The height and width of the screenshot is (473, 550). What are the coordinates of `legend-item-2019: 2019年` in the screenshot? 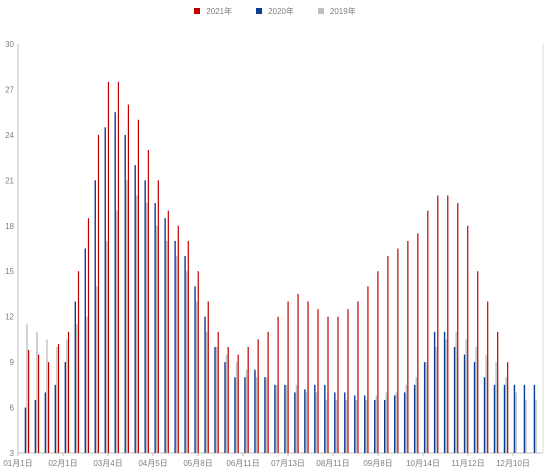 It's located at (336, 11).